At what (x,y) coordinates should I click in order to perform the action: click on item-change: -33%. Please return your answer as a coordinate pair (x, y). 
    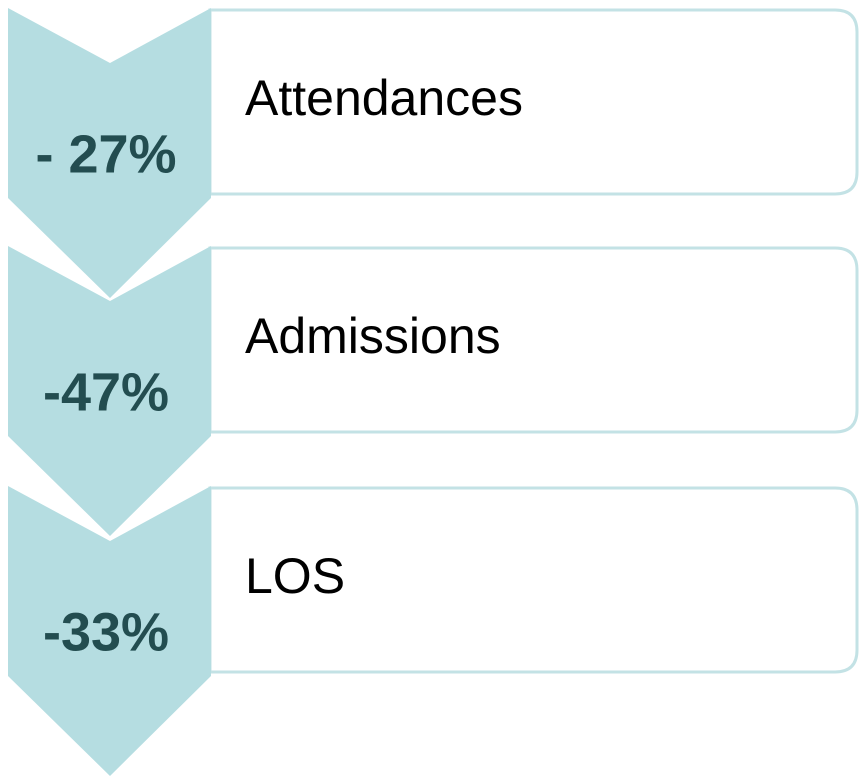
    Looking at the image, I should click on (106, 632).